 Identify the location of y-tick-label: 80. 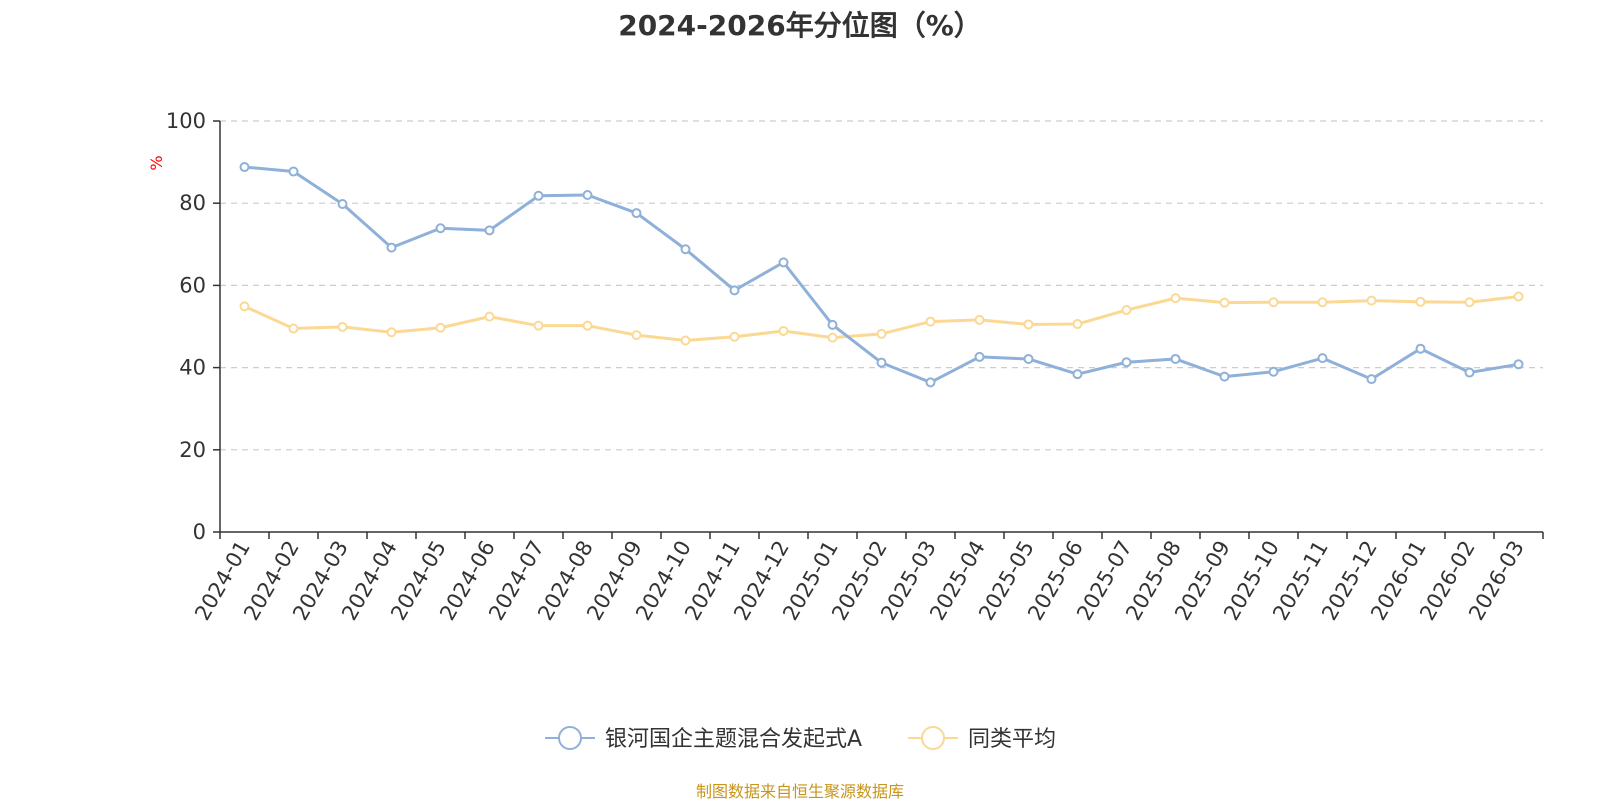
(192, 203).